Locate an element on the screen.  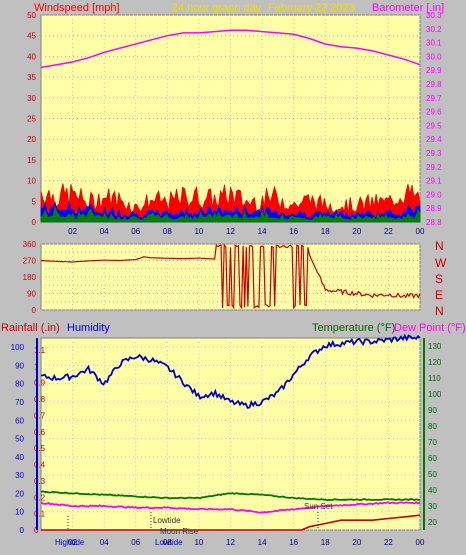
temperature-axis-label: Temperature (°F) is located at coordinates (353, 328).